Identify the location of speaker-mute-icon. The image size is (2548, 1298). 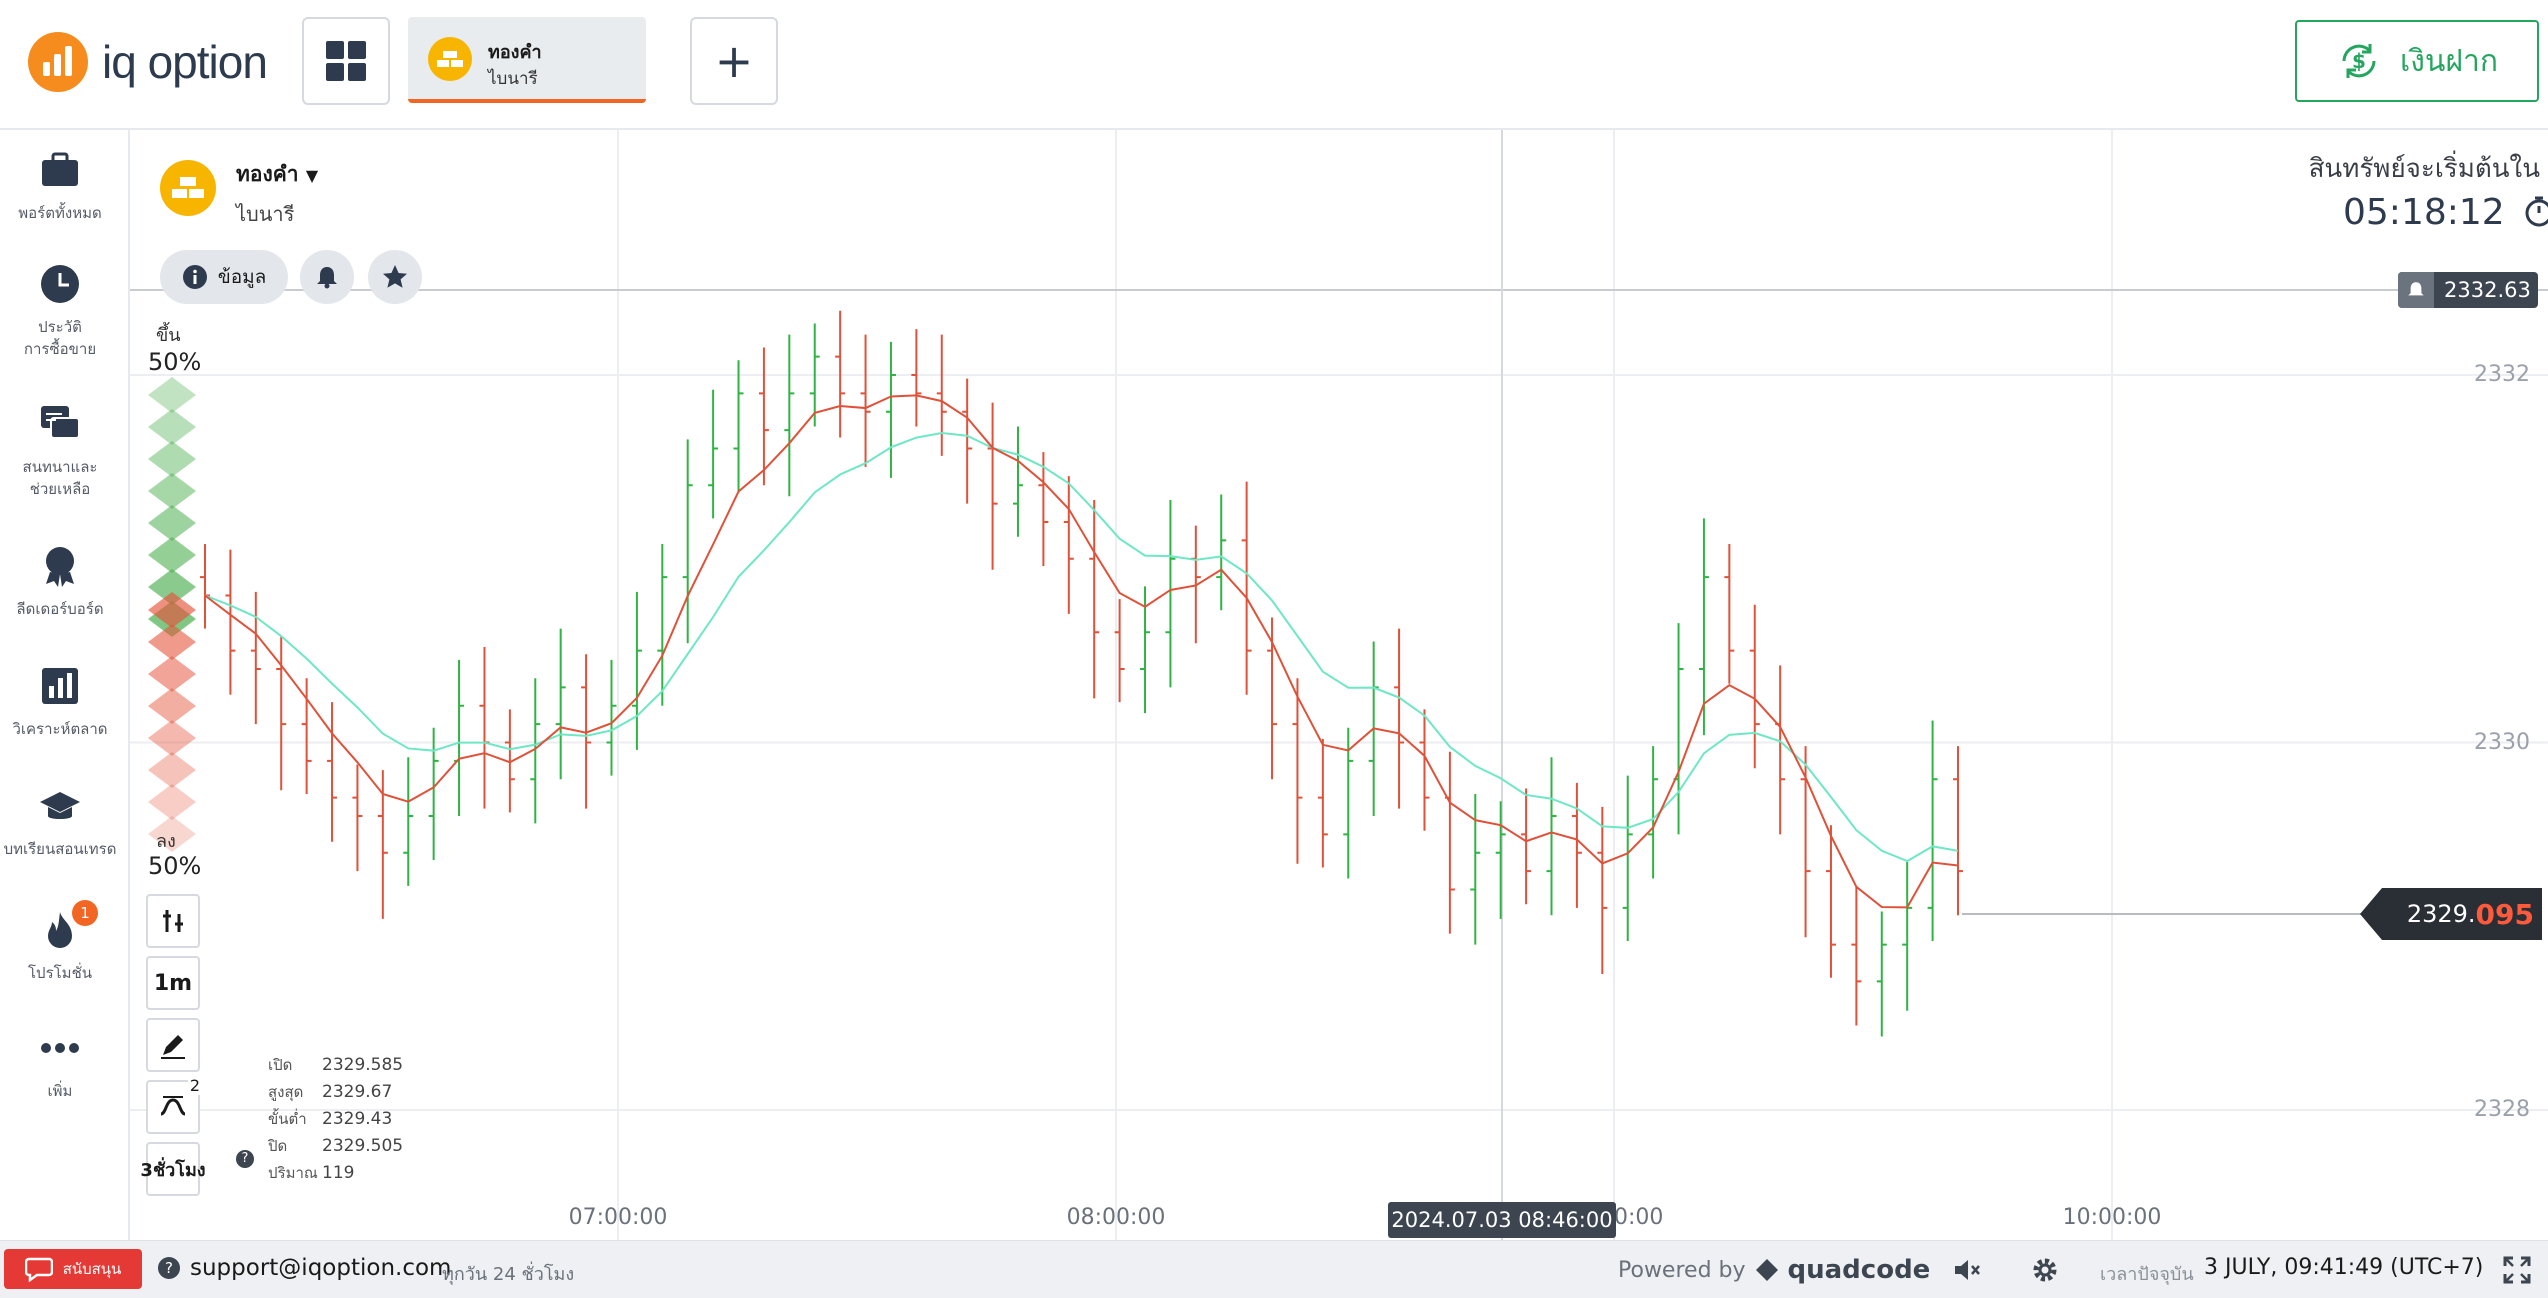
(1967, 1270).